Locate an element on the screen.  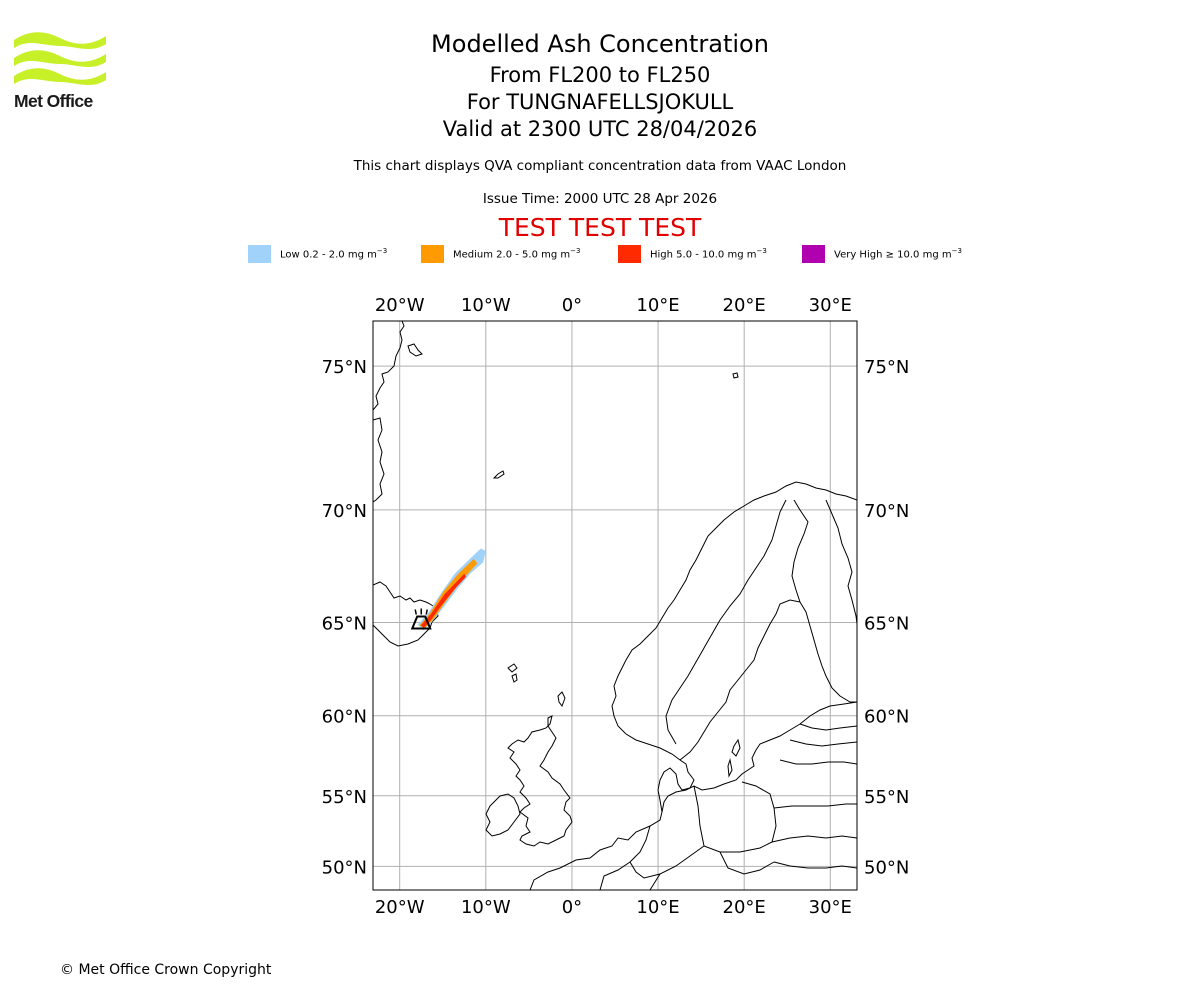
legend-swatch-low is located at coordinates (259, 254).